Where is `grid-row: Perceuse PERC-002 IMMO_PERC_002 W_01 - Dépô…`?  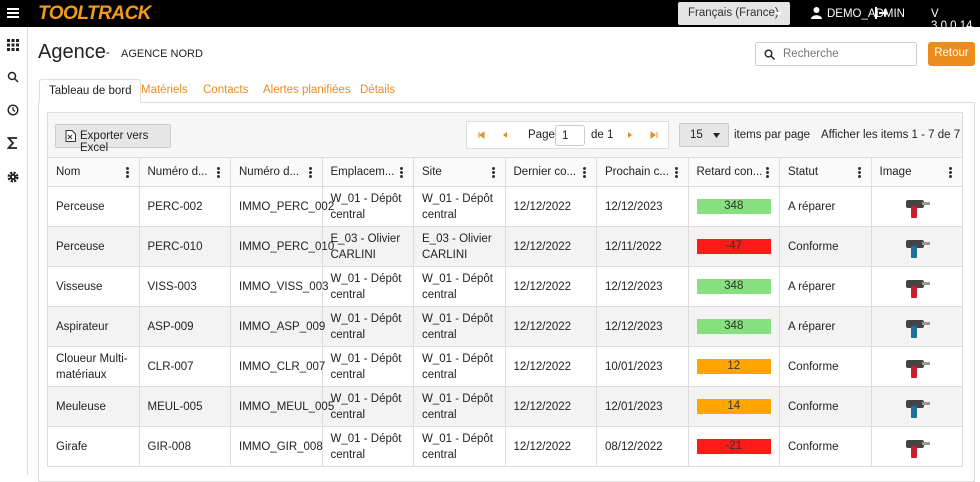
grid-row: Perceuse PERC-002 IMMO_PERC_002 W_01 - Dépô… is located at coordinates (505, 206).